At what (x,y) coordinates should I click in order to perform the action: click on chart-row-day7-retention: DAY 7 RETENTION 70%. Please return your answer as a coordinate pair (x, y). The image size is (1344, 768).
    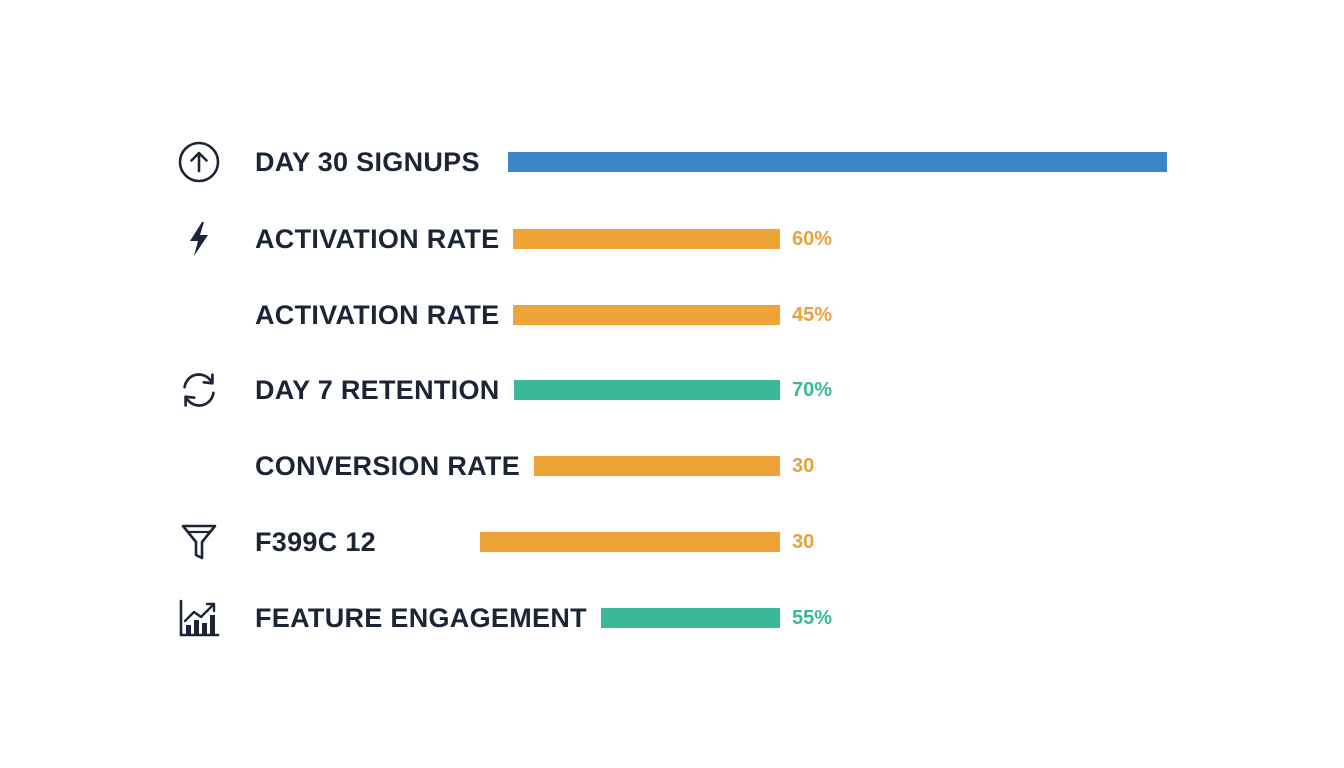
    Looking at the image, I should click on (672, 390).